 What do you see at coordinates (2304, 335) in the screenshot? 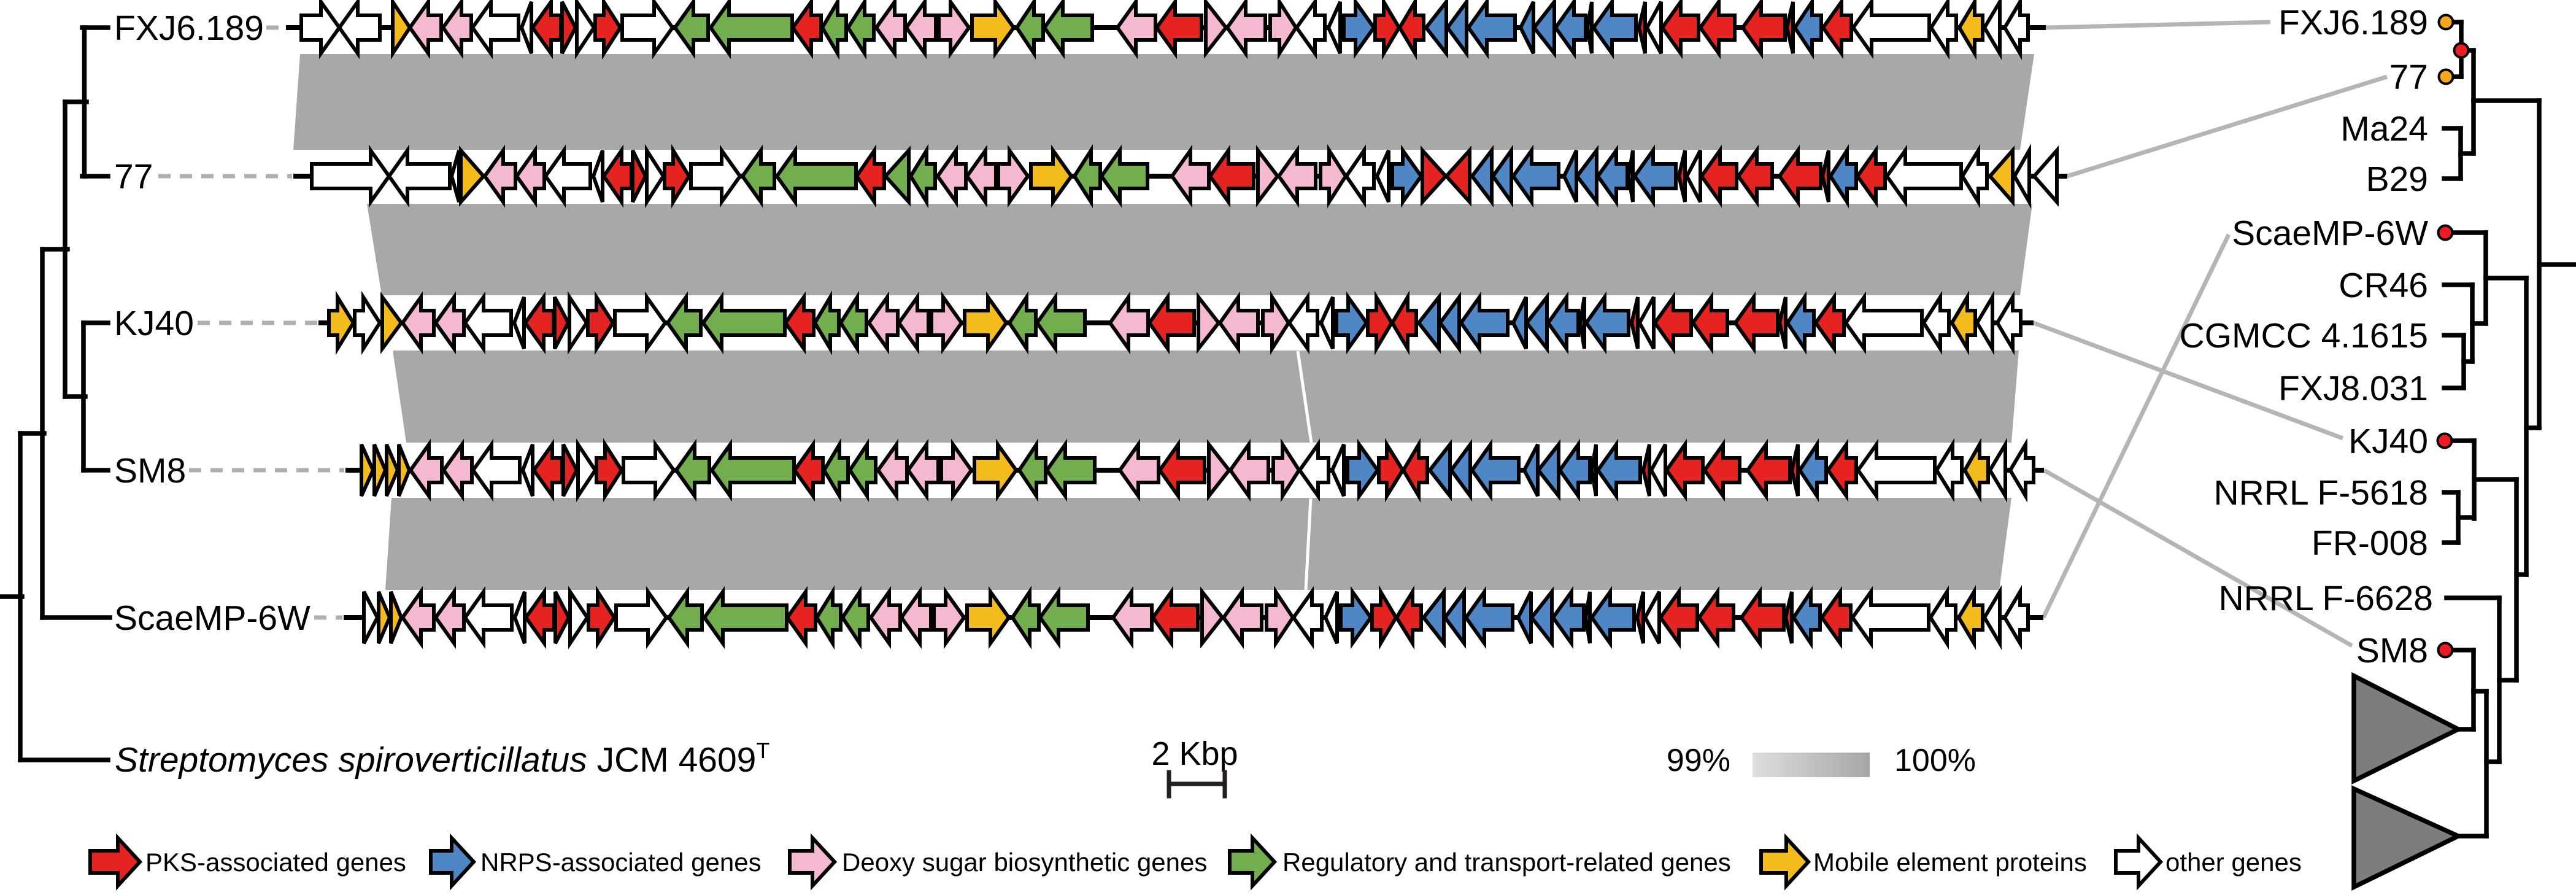
I see `svg-text: CGMCC 4.1615` at bounding box center [2304, 335].